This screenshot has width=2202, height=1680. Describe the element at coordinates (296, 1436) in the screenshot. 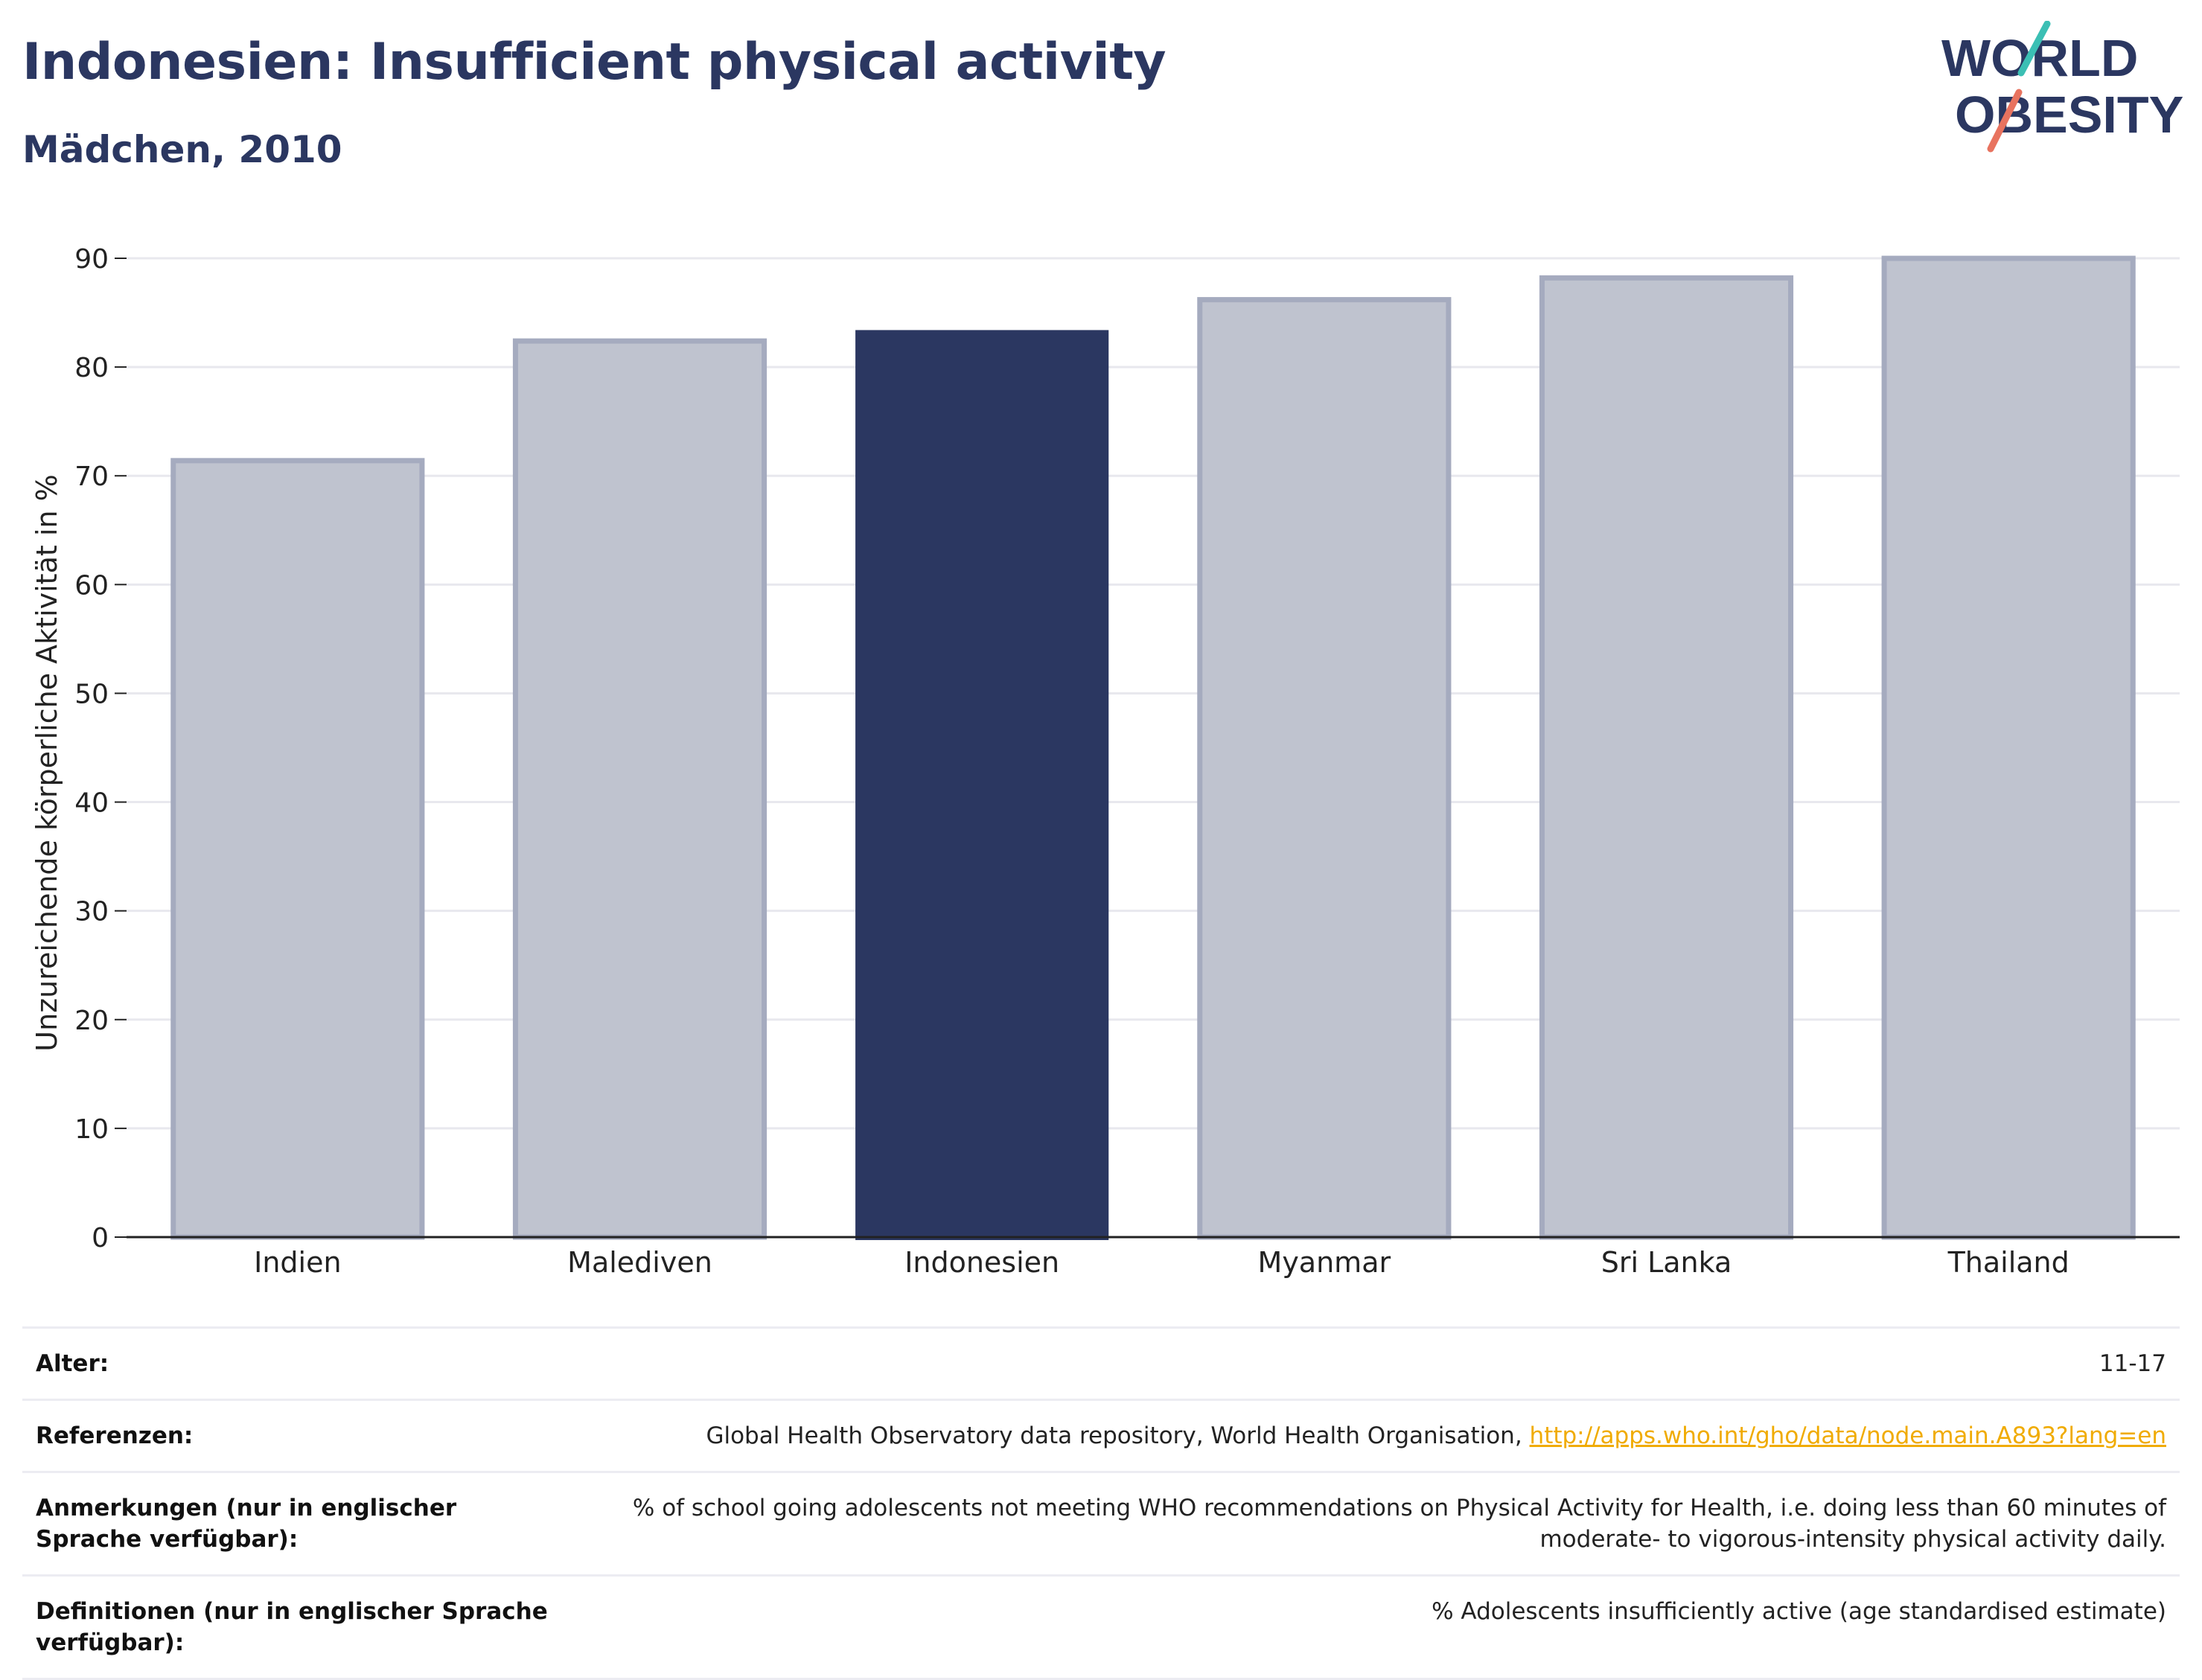

I see `info-label: Referenzen:` at that location.